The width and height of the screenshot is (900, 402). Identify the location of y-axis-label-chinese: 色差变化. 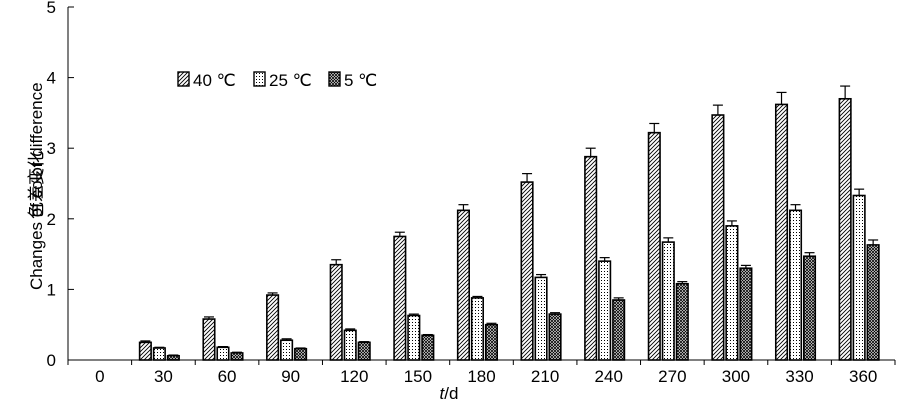
(36, 185).